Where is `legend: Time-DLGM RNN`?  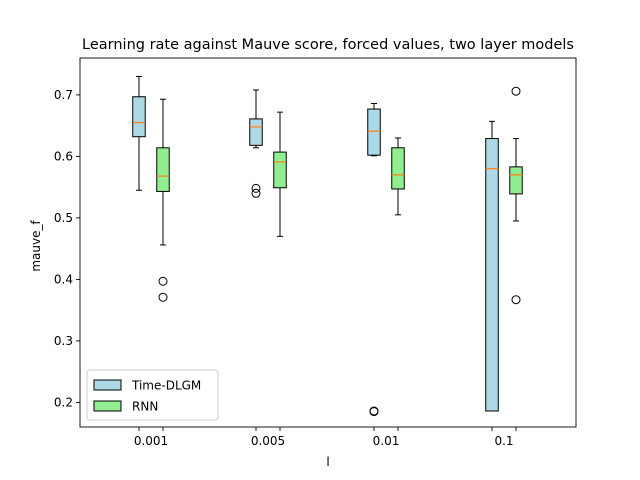 legend: Time-DLGM RNN is located at coordinates (152, 395).